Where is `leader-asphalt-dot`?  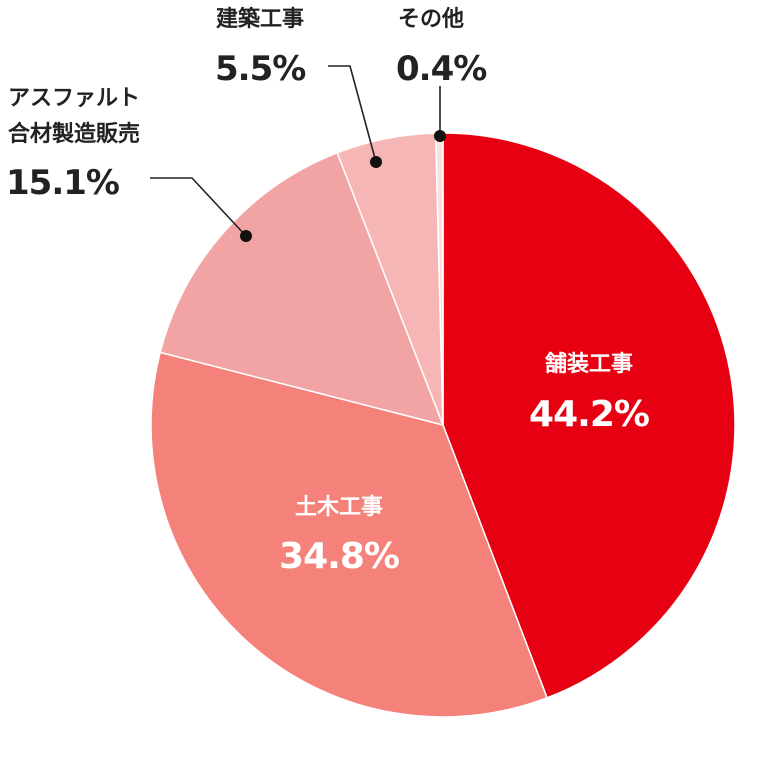
leader-asphalt-dot is located at coordinates (246, 236).